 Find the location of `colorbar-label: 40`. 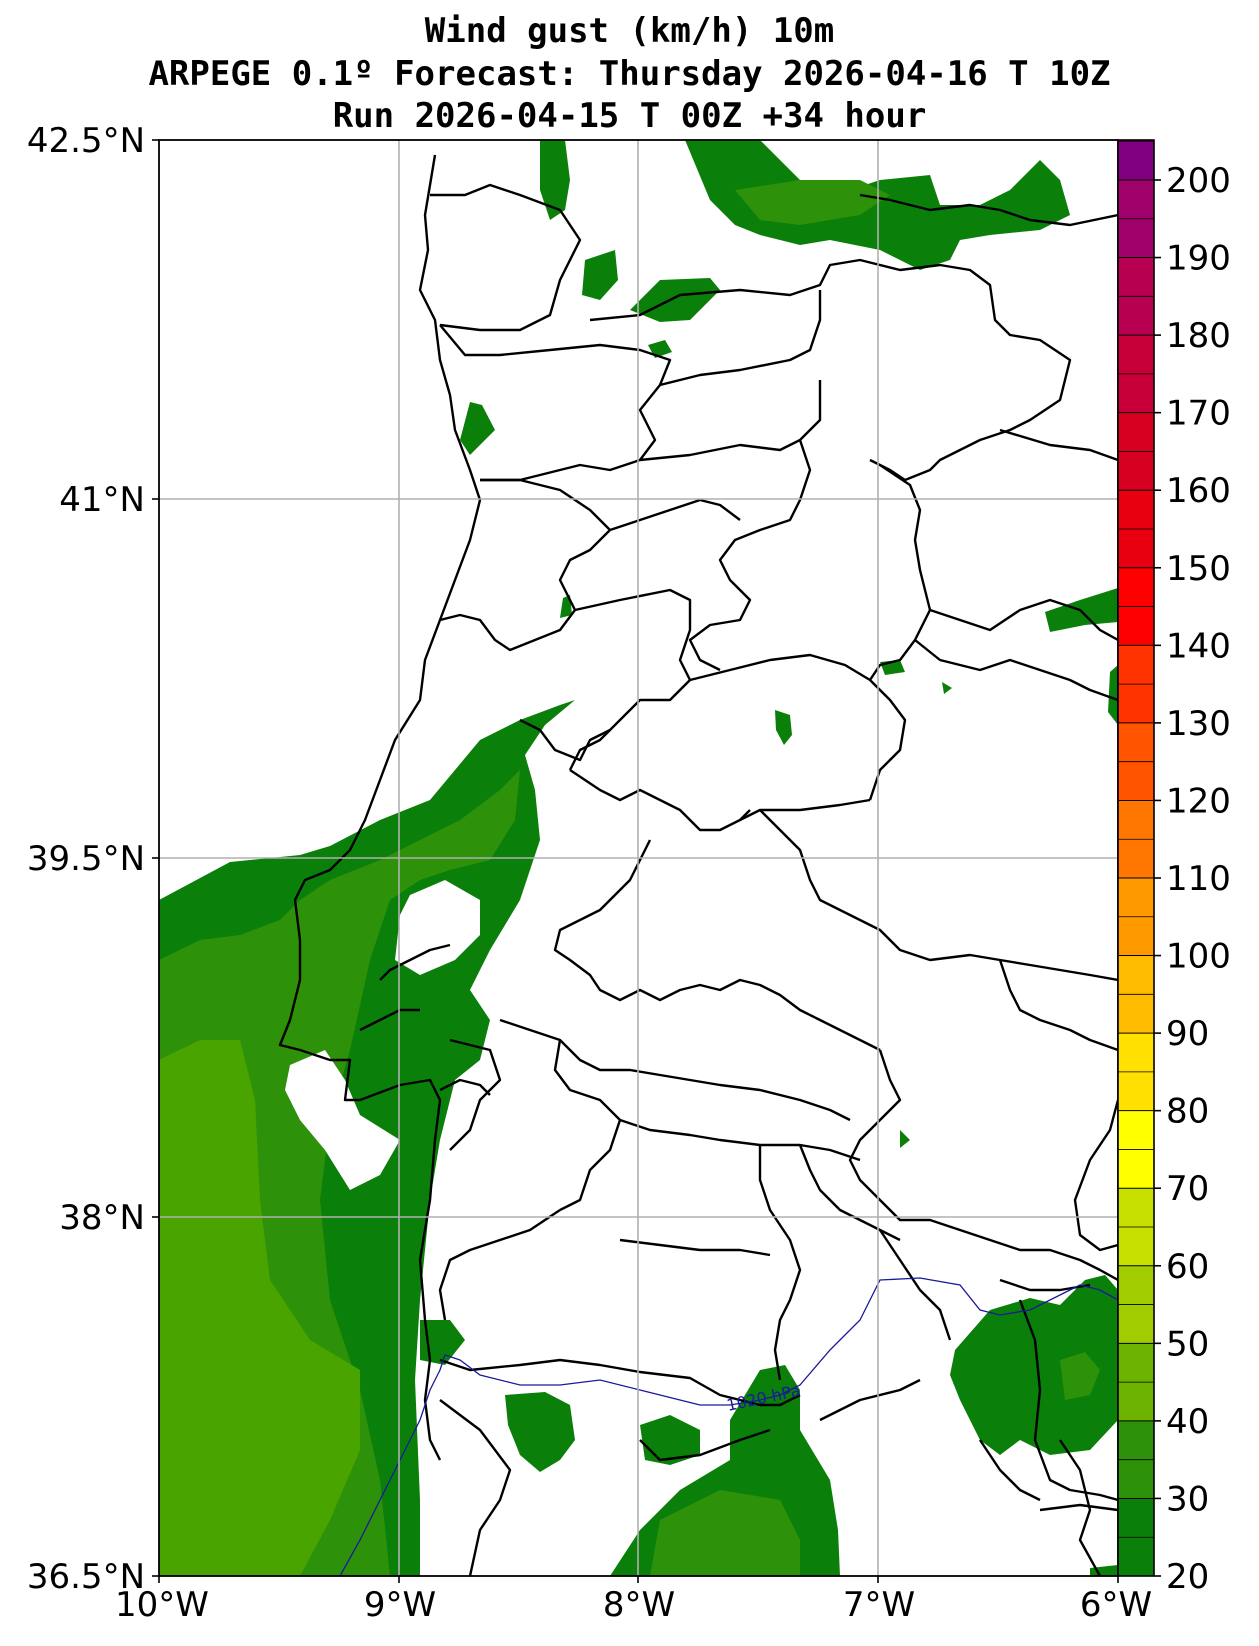

colorbar-label: 40 is located at coordinates (1187, 1422).